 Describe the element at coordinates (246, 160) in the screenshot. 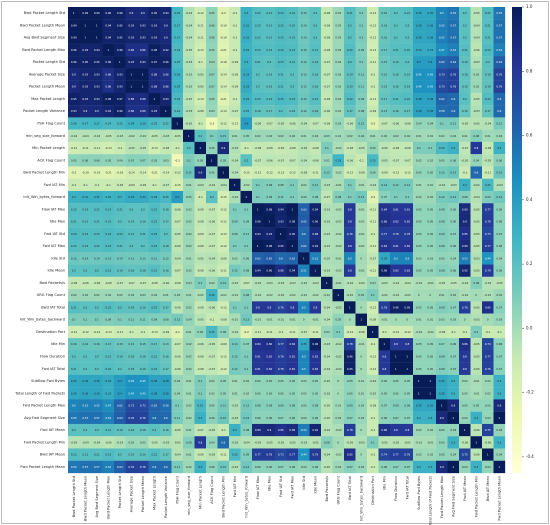

I see `cell-annotation: 0.2` at that location.